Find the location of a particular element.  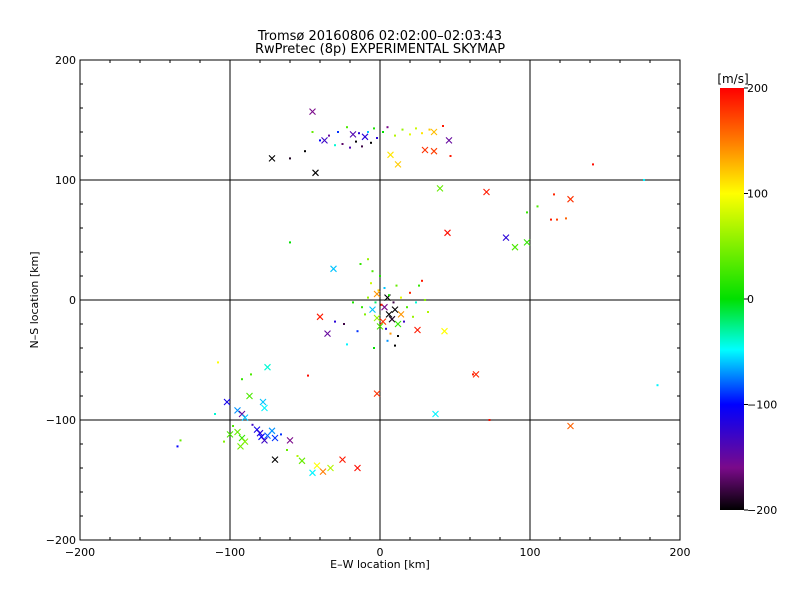

x-tick-label: 200 is located at coordinates (680, 552).